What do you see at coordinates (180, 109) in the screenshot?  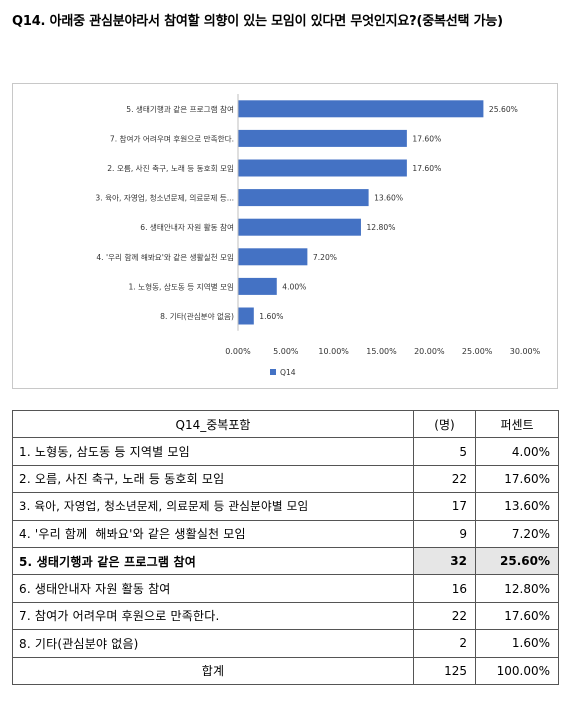 I see `category-label: 5. 생태기행과 같은 프로그램 참여` at bounding box center [180, 109].